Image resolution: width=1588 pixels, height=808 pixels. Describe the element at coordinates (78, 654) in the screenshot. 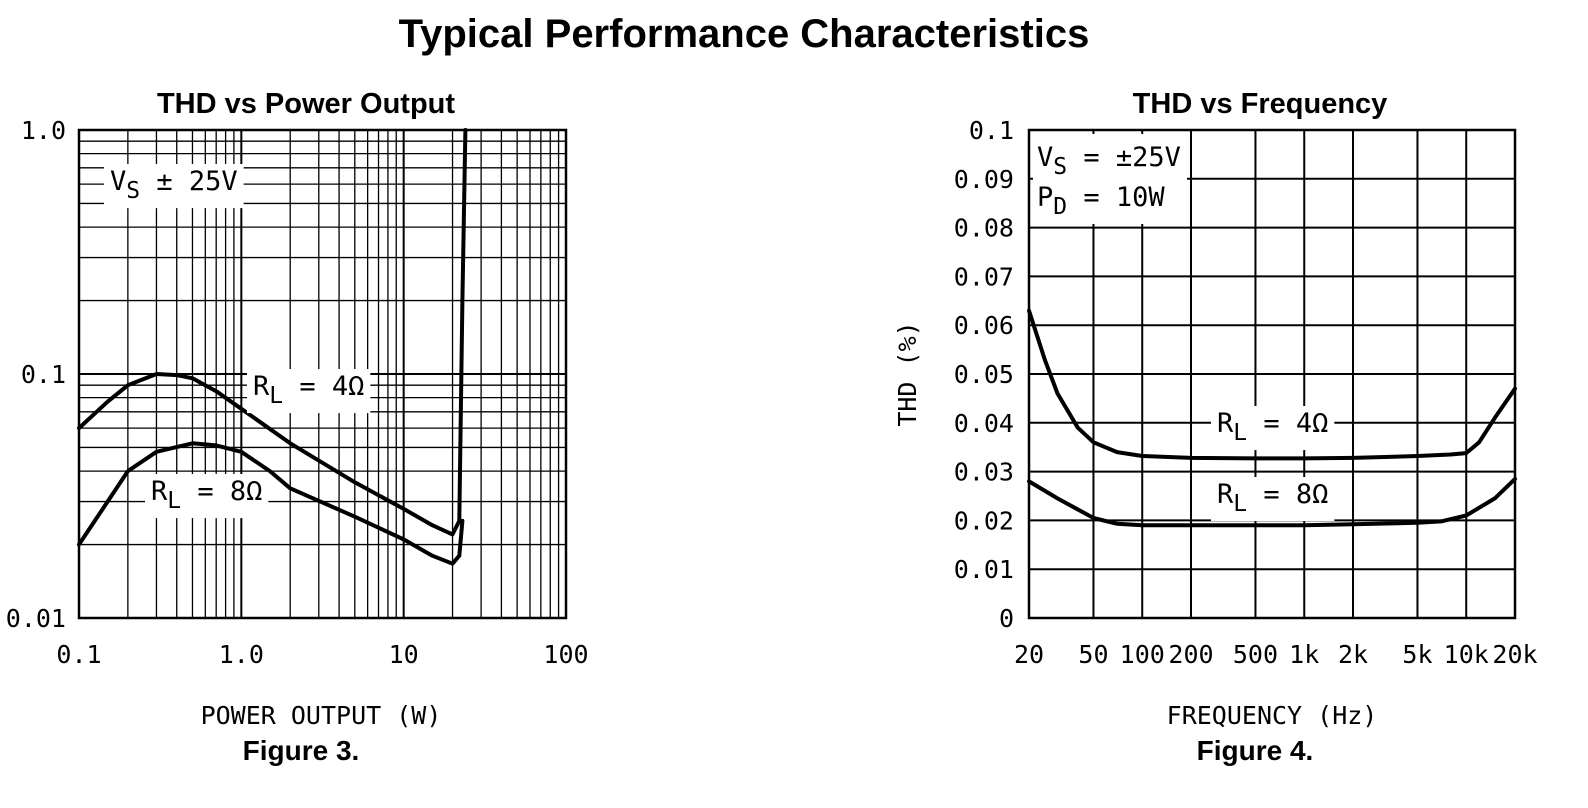

I see `x-tick-label: 0.1` at that location.